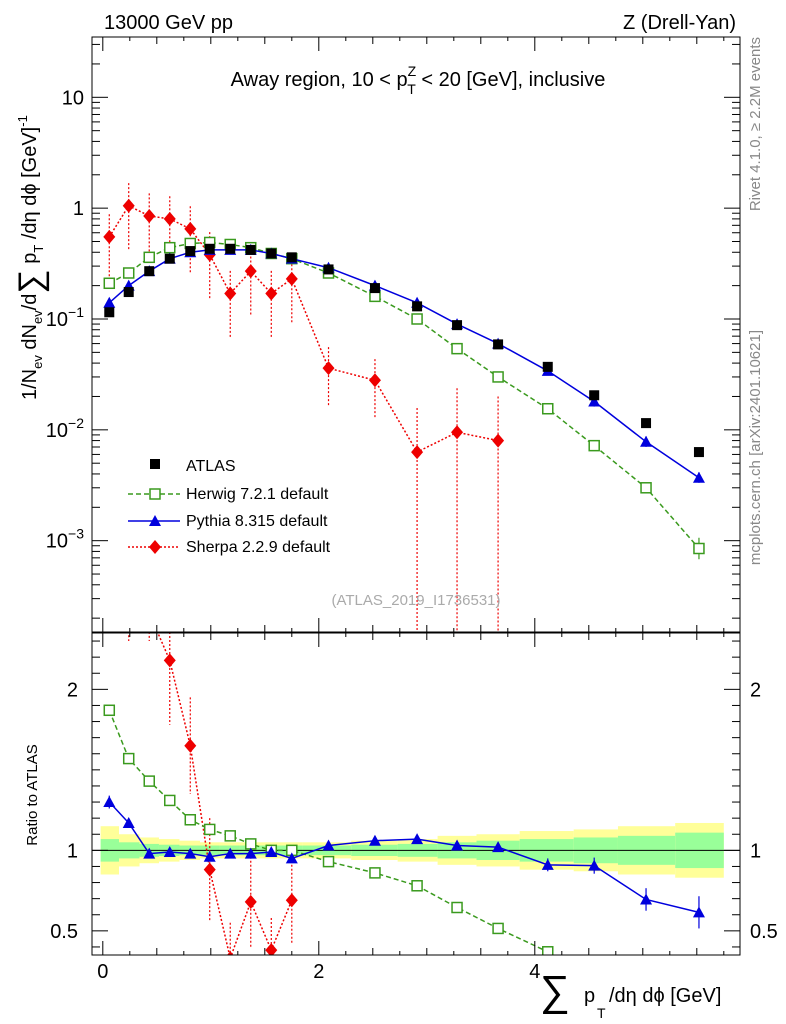  What do you see at coordinates (155, 464) in the screenshot?
I see `legend-marker-atlas` at bounding box center [155, 464].